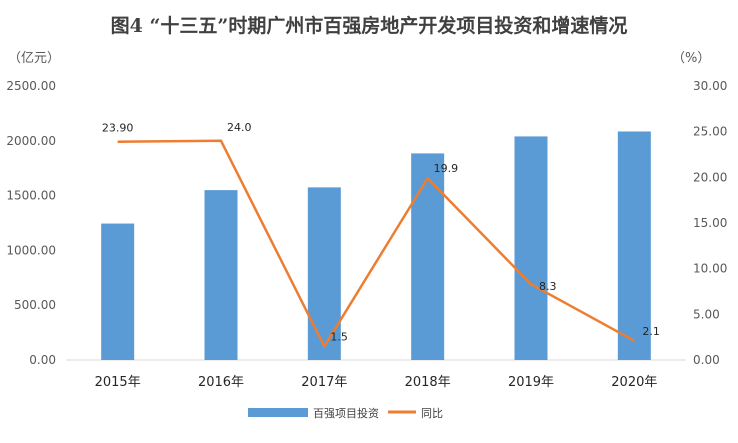 This screenshot has height=443, width=738. What do you see at coordinates (339, 336) in the screenshot?
I see `data-label: 1.5` at bounding box center [339, 336].